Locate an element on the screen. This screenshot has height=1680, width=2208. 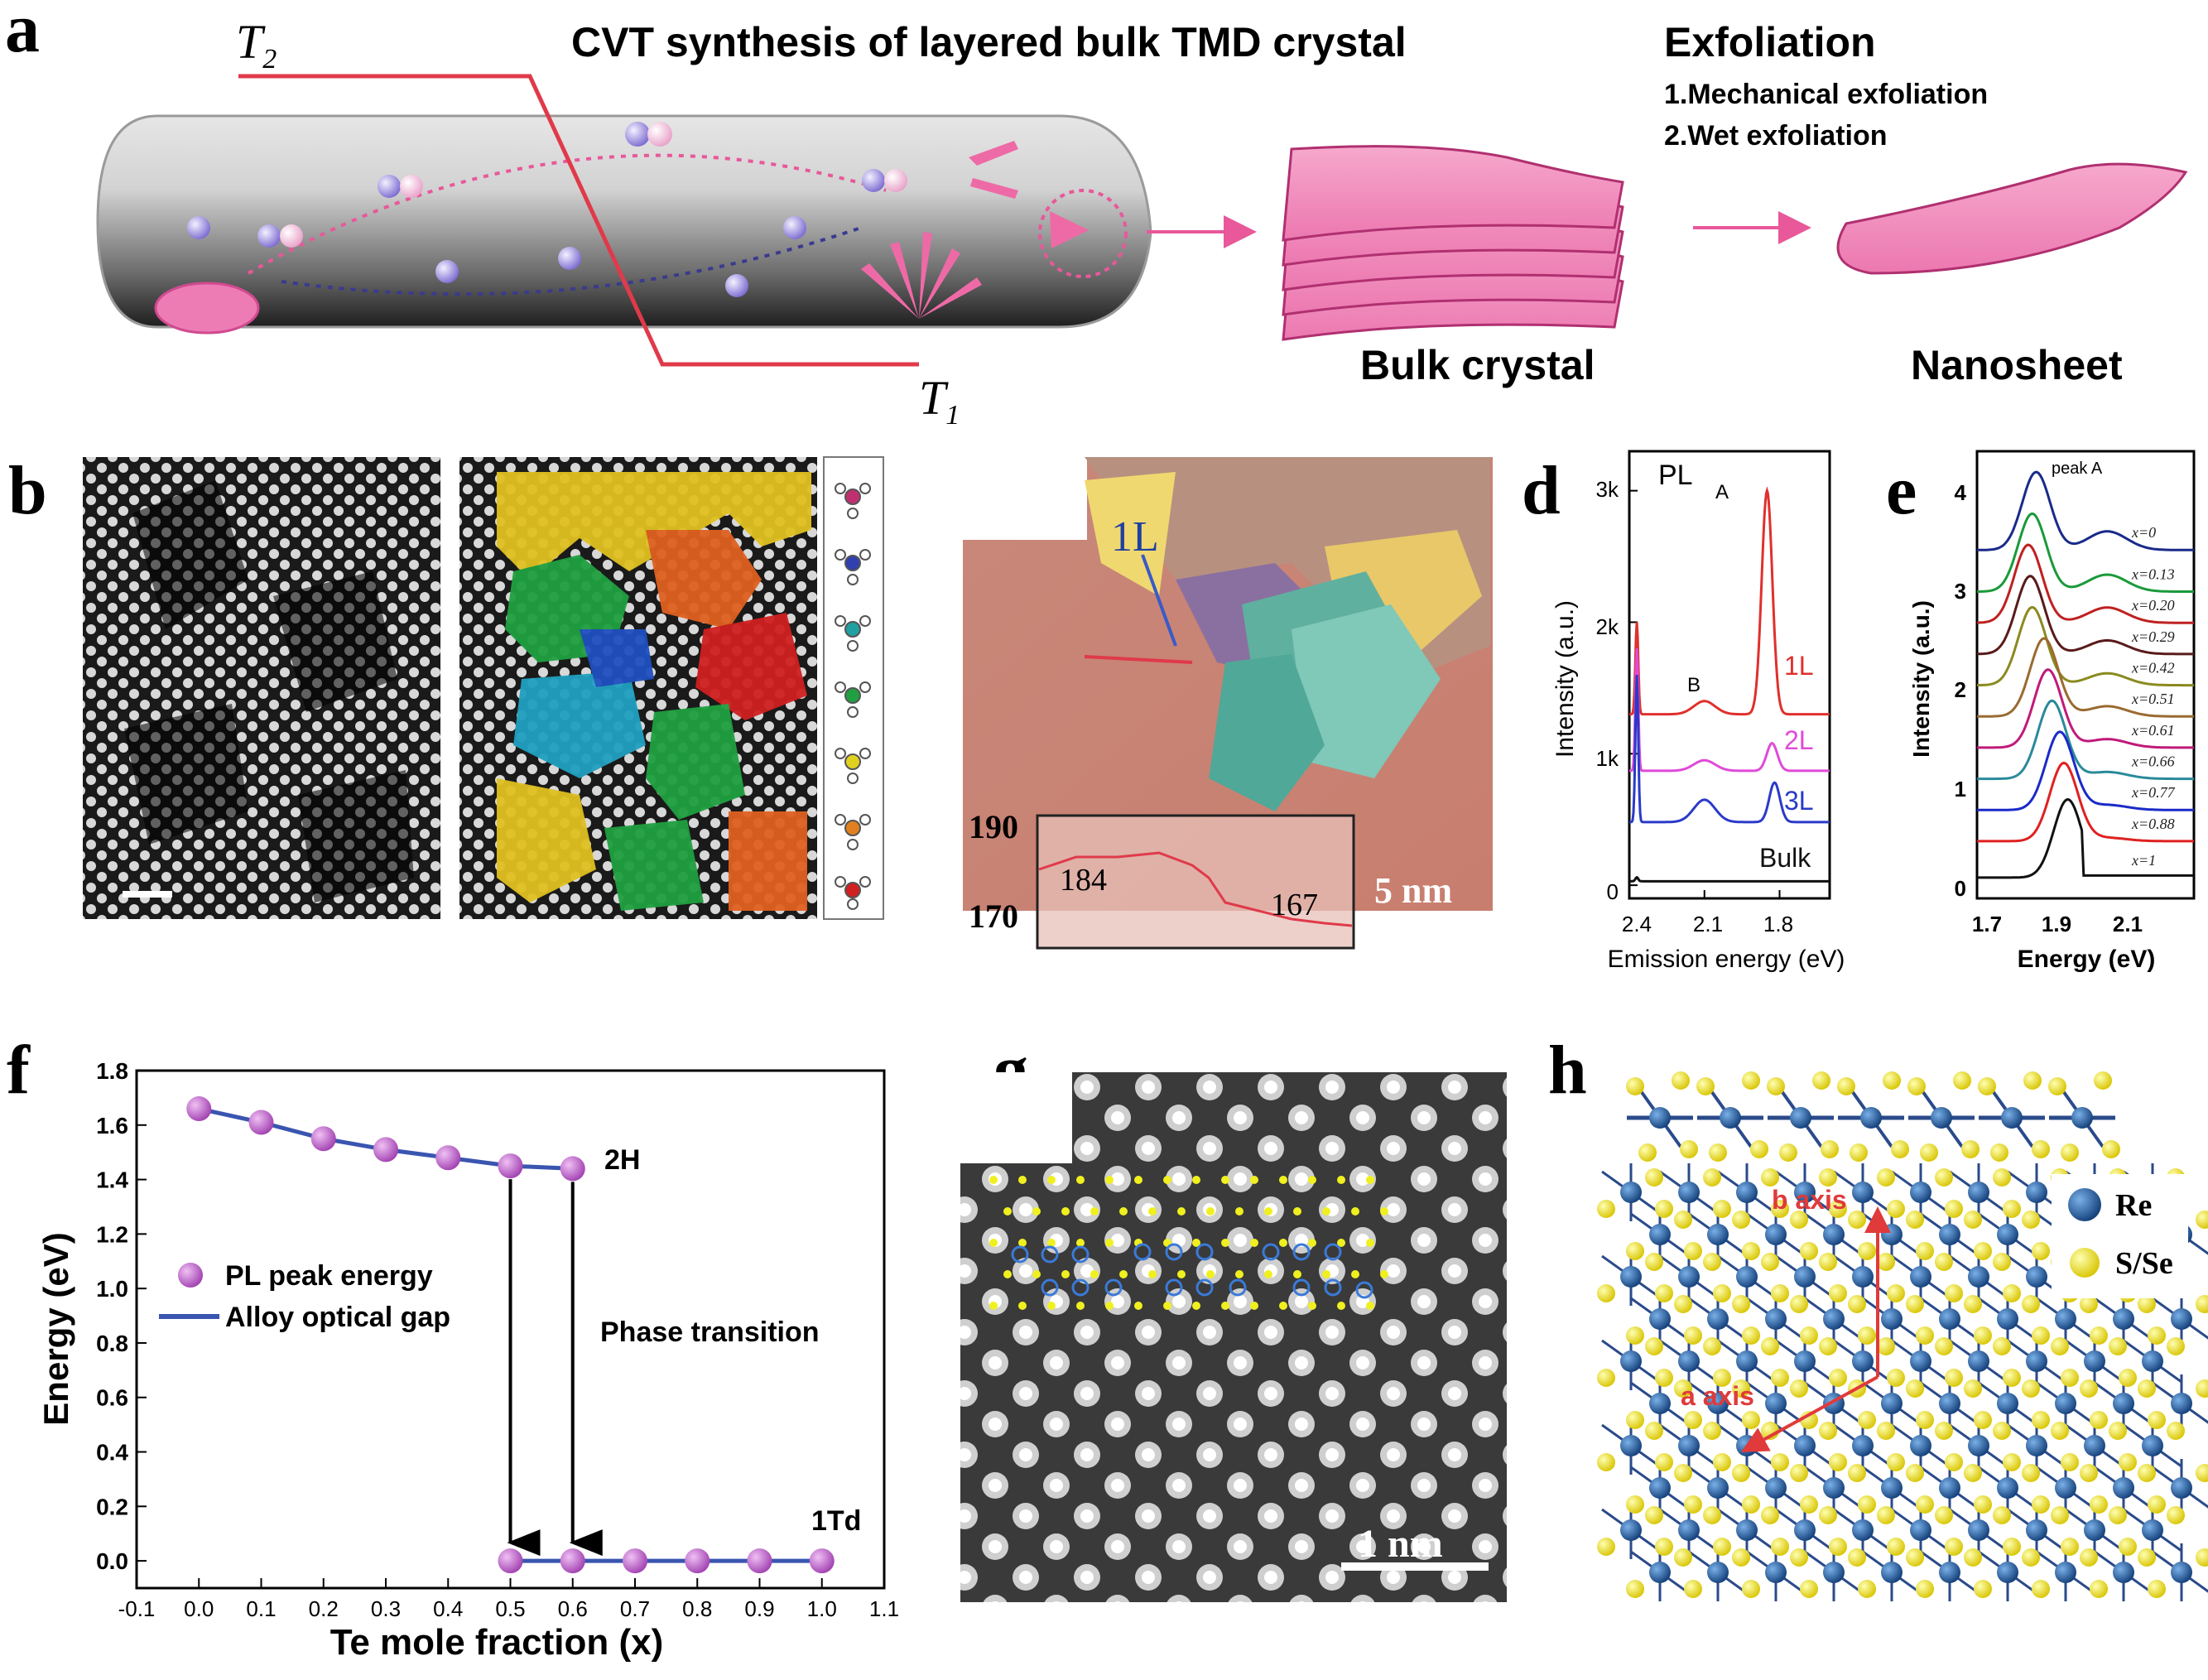
cvt-tube is located at coordinates (624, 221).